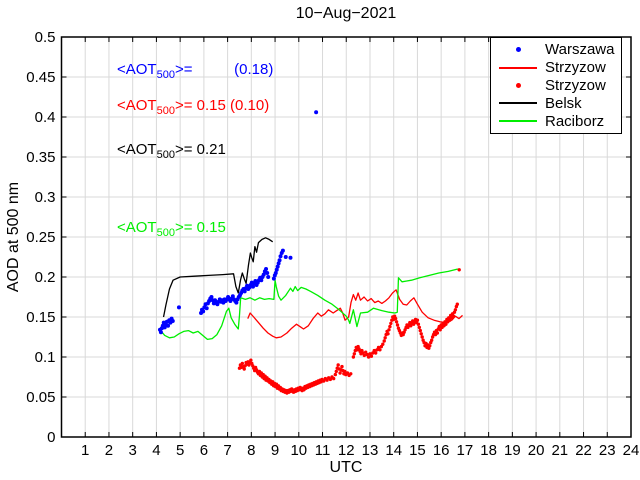  I want to click on x-tick-label: 8, so click(251, 450).